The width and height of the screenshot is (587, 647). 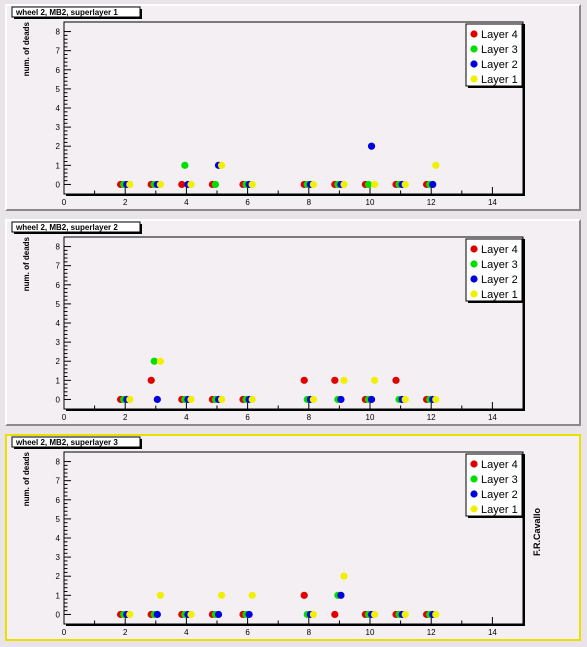 What do you see at coordinates (66, 12) in the screenshot?
I see `chart-title: wheel 2, MB2, superlayer 1` at bounding box center [66, 12].